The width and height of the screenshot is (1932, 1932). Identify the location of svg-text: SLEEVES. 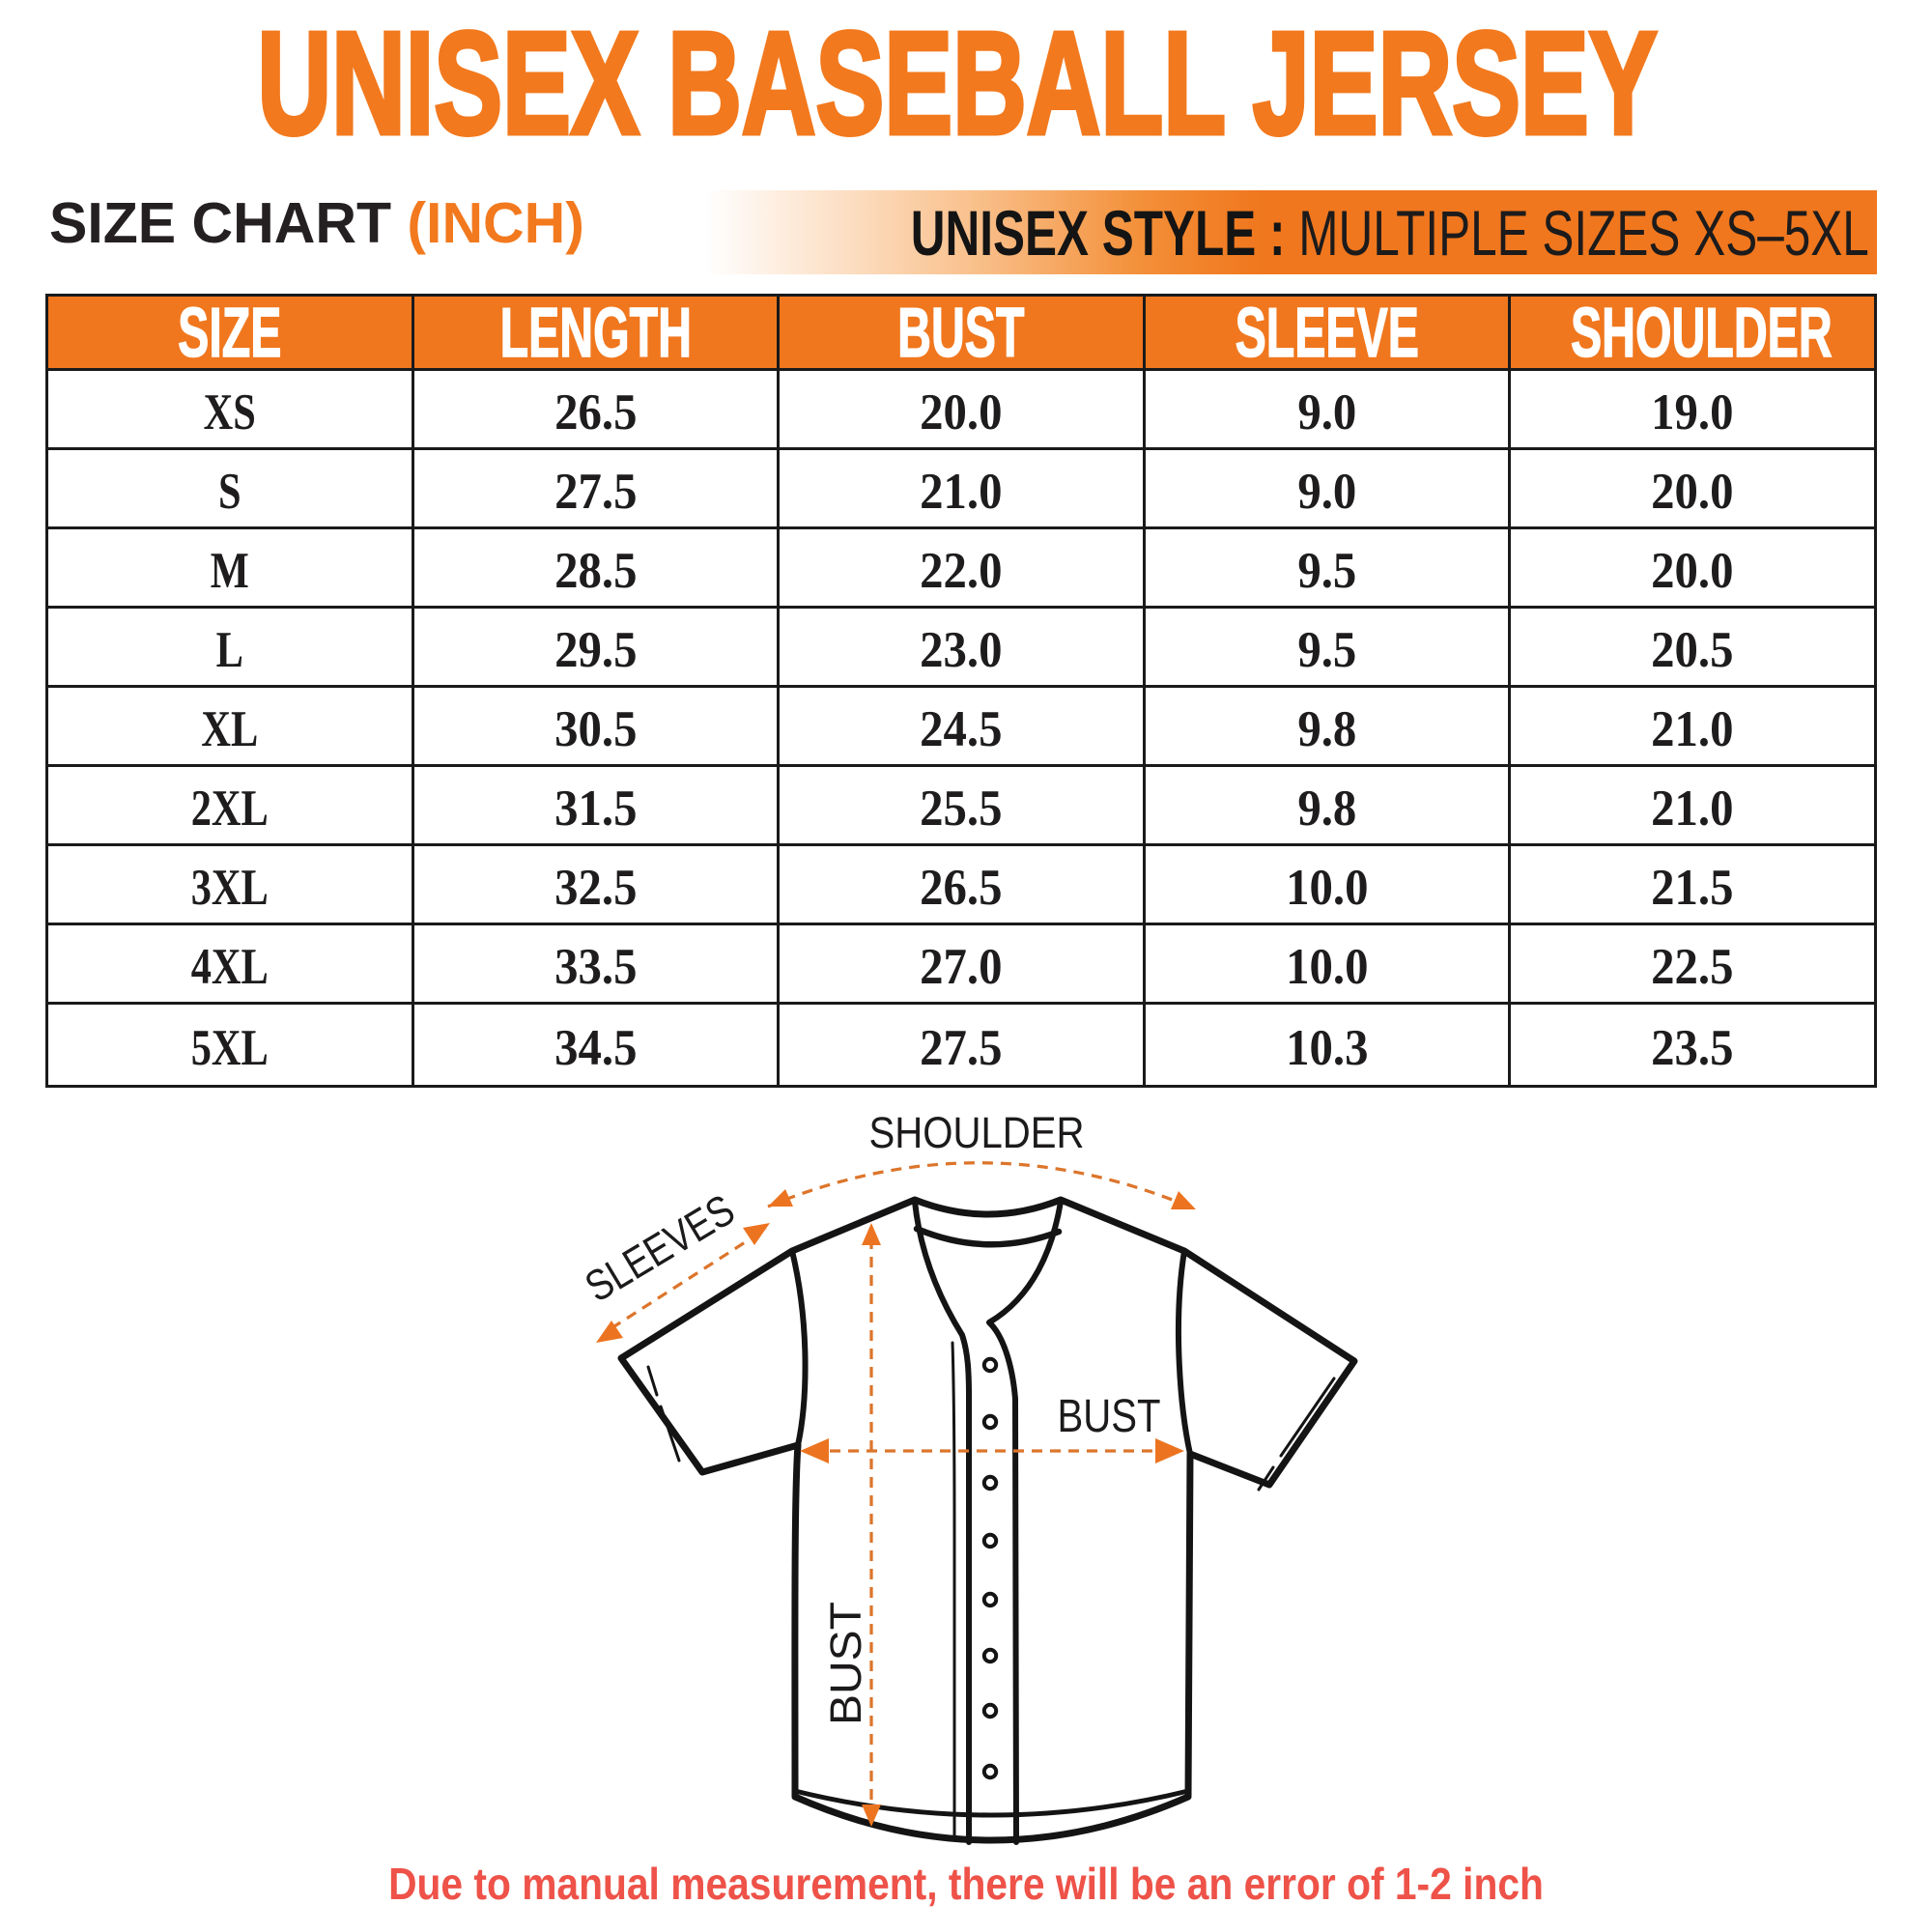
(660, 1247).